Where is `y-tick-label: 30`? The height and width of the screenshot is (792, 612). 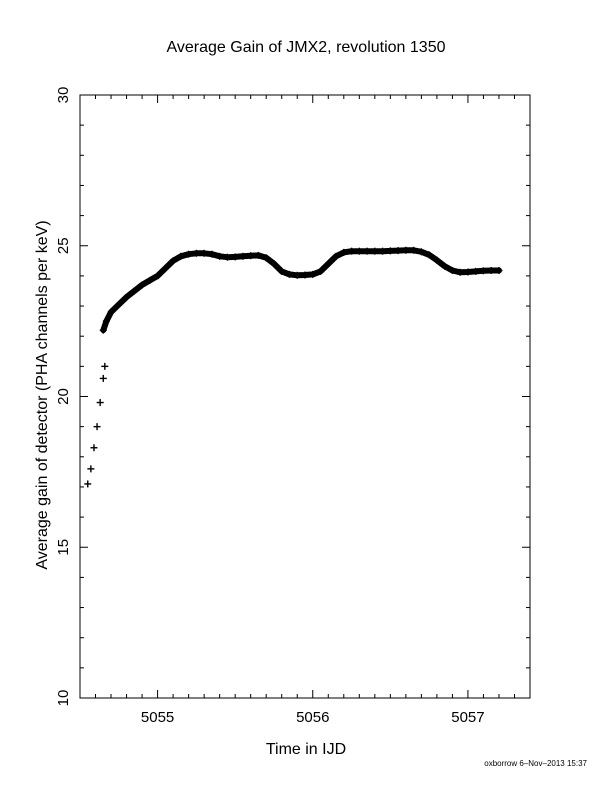 y-tick-label: 30 is located at coordinates (63, 95).